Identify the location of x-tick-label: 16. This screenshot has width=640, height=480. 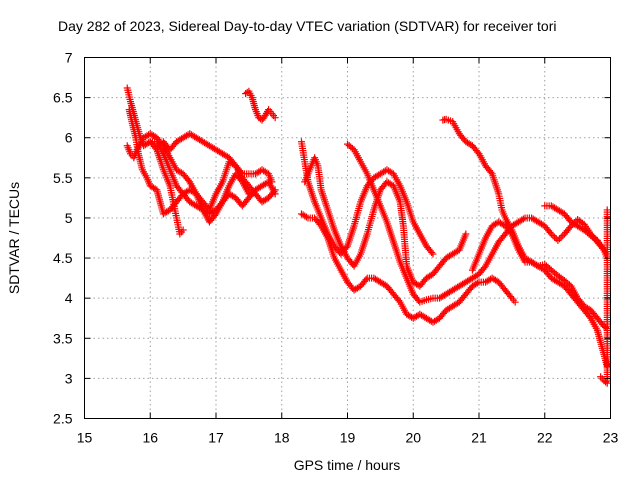
(150, 438).